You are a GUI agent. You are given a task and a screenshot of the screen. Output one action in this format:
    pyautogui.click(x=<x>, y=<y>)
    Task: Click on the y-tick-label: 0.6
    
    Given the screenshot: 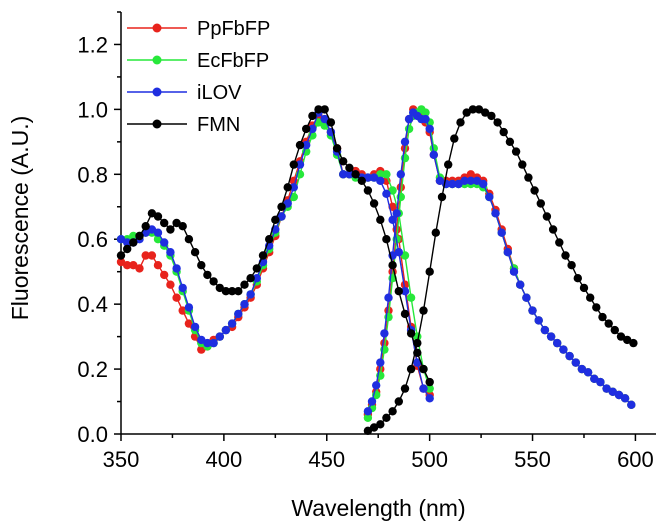 What is the action you would take?
    pyautogui.click(x=92, y=239)
    